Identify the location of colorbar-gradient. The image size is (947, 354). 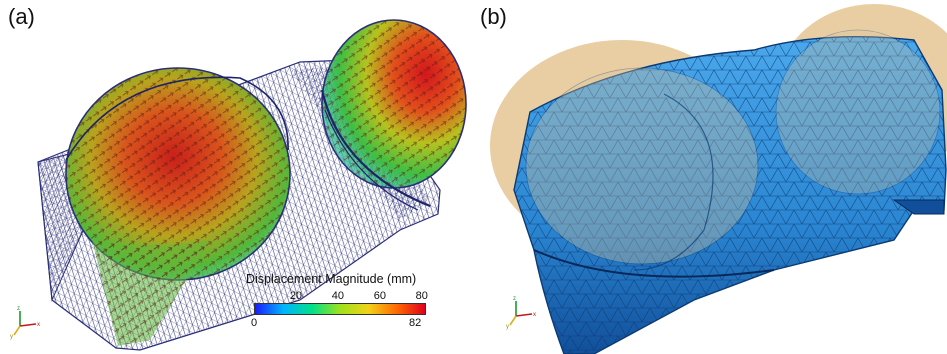
(340, 309).